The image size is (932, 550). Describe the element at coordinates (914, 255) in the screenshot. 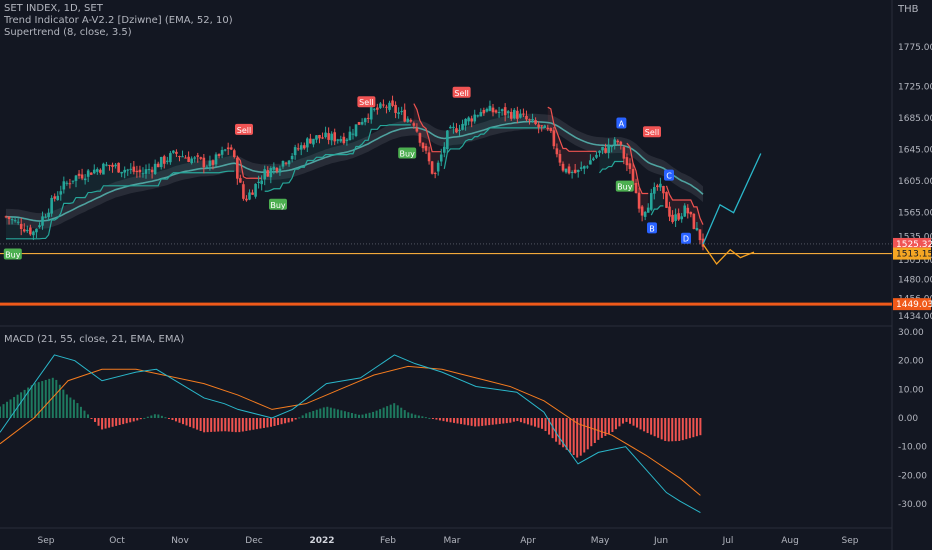

I see `support-tag-text: 1513.15` at that location.